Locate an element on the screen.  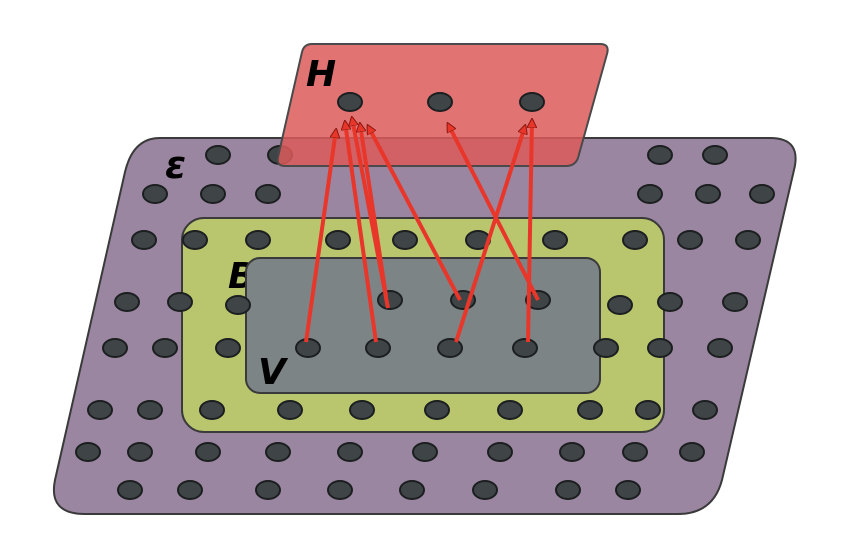
hidden-label: H is located at coordinates (321, 74).